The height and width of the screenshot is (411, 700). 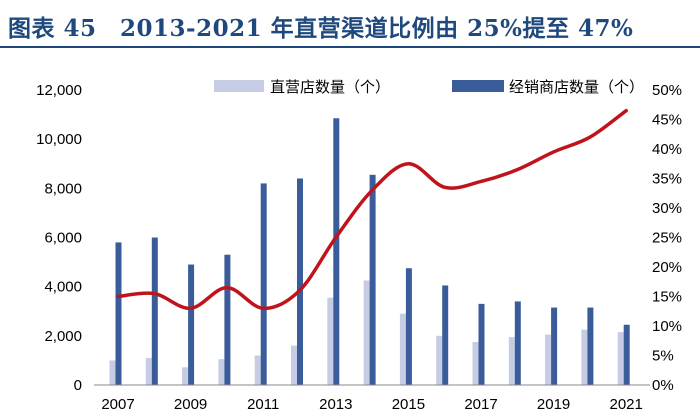 What do you see at coordinates (59, 139) in the screenshot?
I see `y-left-tick-label: 10,000` at bounding box center [59, 139].